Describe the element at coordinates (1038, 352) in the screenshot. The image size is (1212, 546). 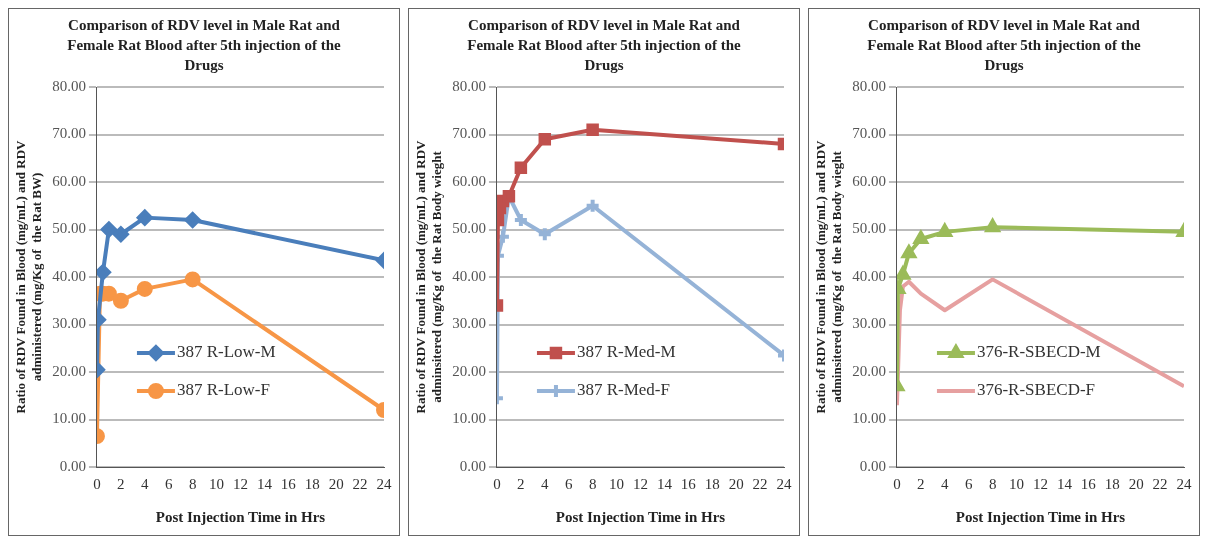
I see `legend-label: 376-R-SBECD-M` at that location.